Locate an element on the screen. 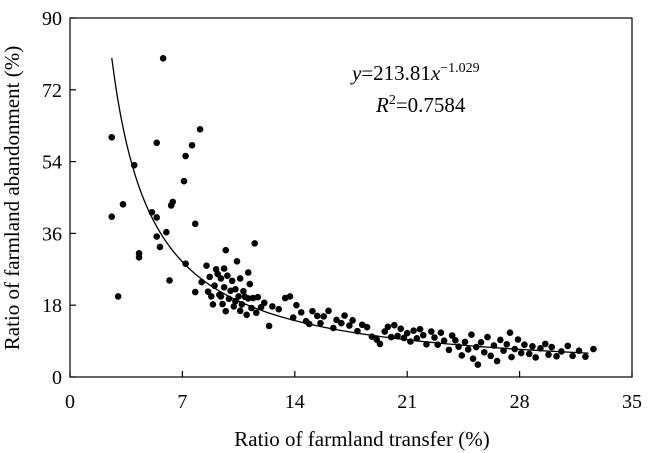 The width and height of the screenshot is (650, 453). y-tick-label: 36 is located at coordinates (52, 234).